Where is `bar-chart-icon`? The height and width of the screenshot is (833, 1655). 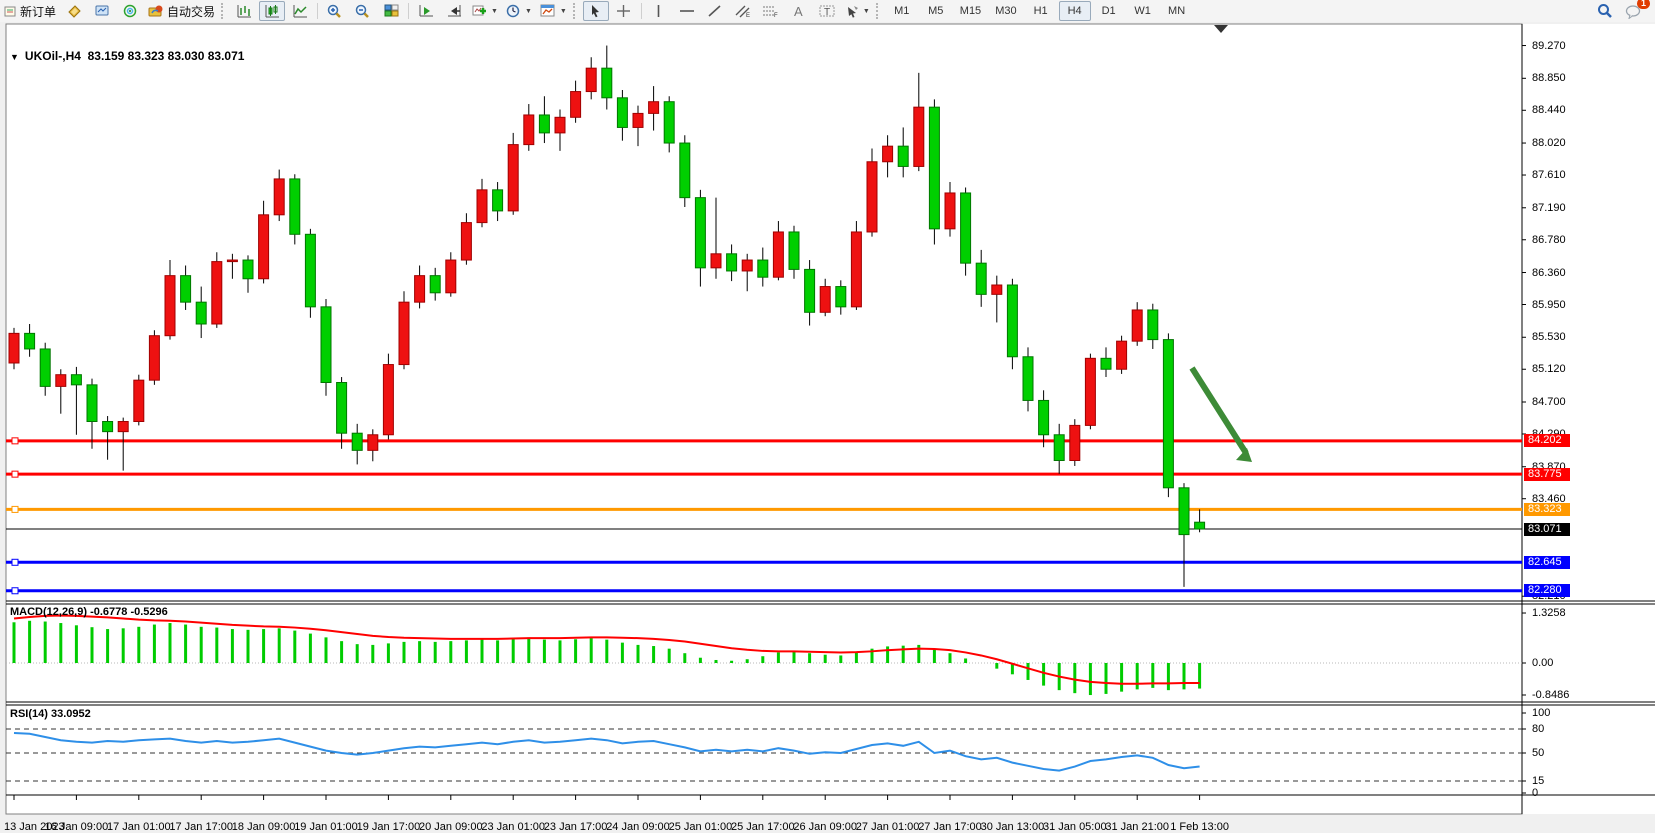 bar-chart-icon is located at coordinates (244, 11).